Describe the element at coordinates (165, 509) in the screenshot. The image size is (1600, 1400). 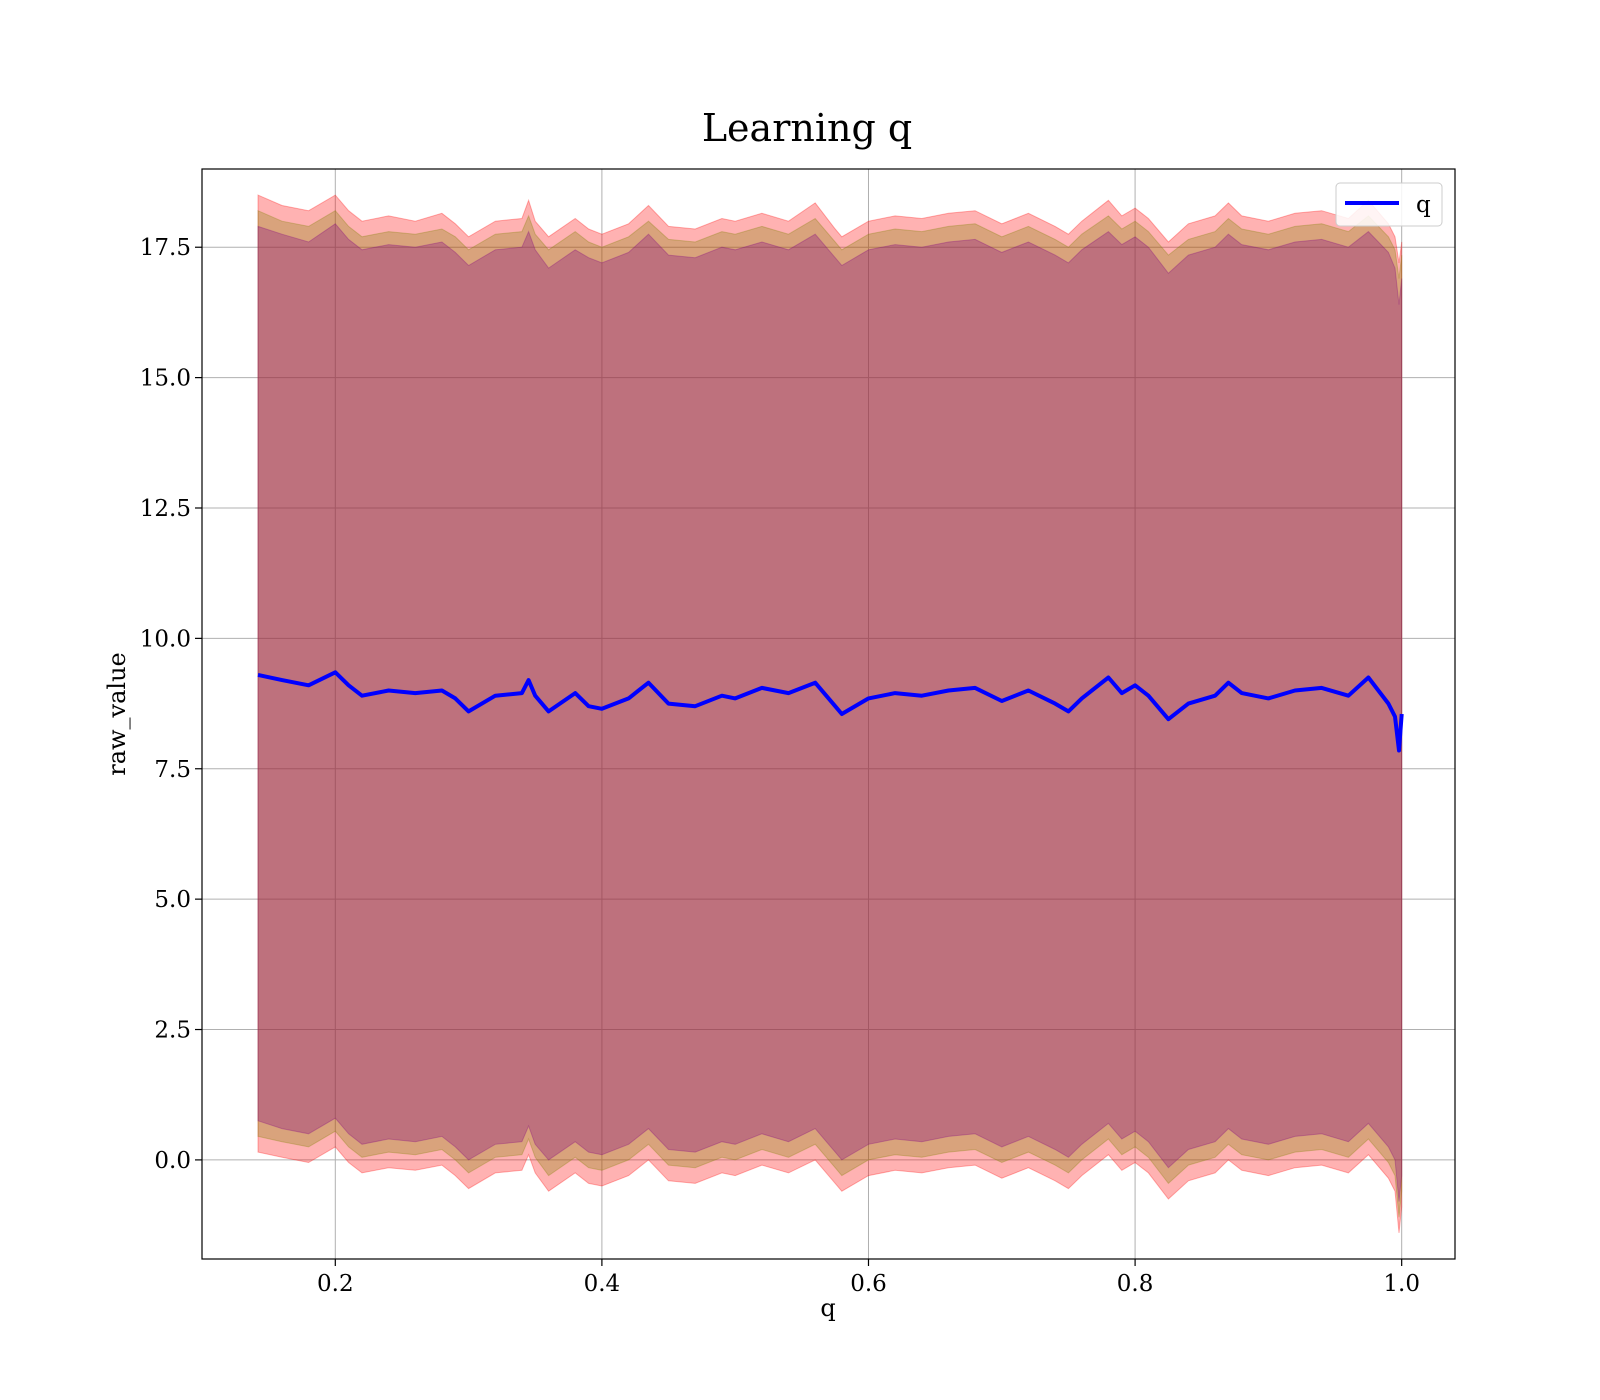
I see `y-tick-label: 12.5` at that location.